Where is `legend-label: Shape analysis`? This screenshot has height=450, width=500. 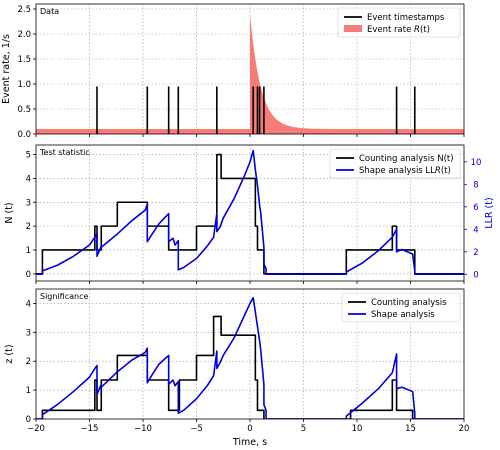 legend-label: Shape analysis is located at coordinates (403, 315).